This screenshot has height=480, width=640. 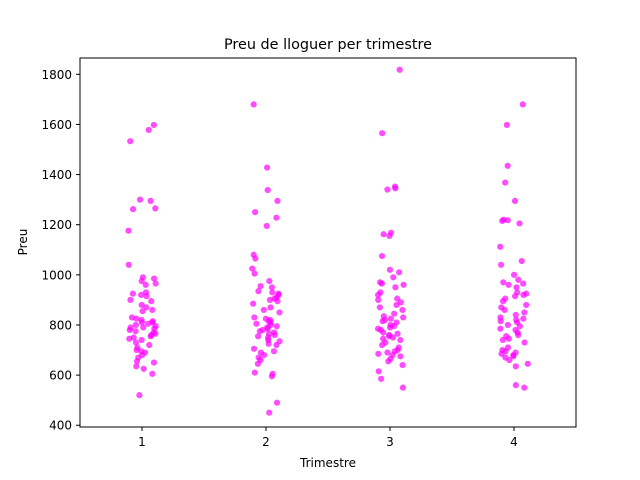 I want to click on y-tick-label: 400, so click(x=60, y=426).